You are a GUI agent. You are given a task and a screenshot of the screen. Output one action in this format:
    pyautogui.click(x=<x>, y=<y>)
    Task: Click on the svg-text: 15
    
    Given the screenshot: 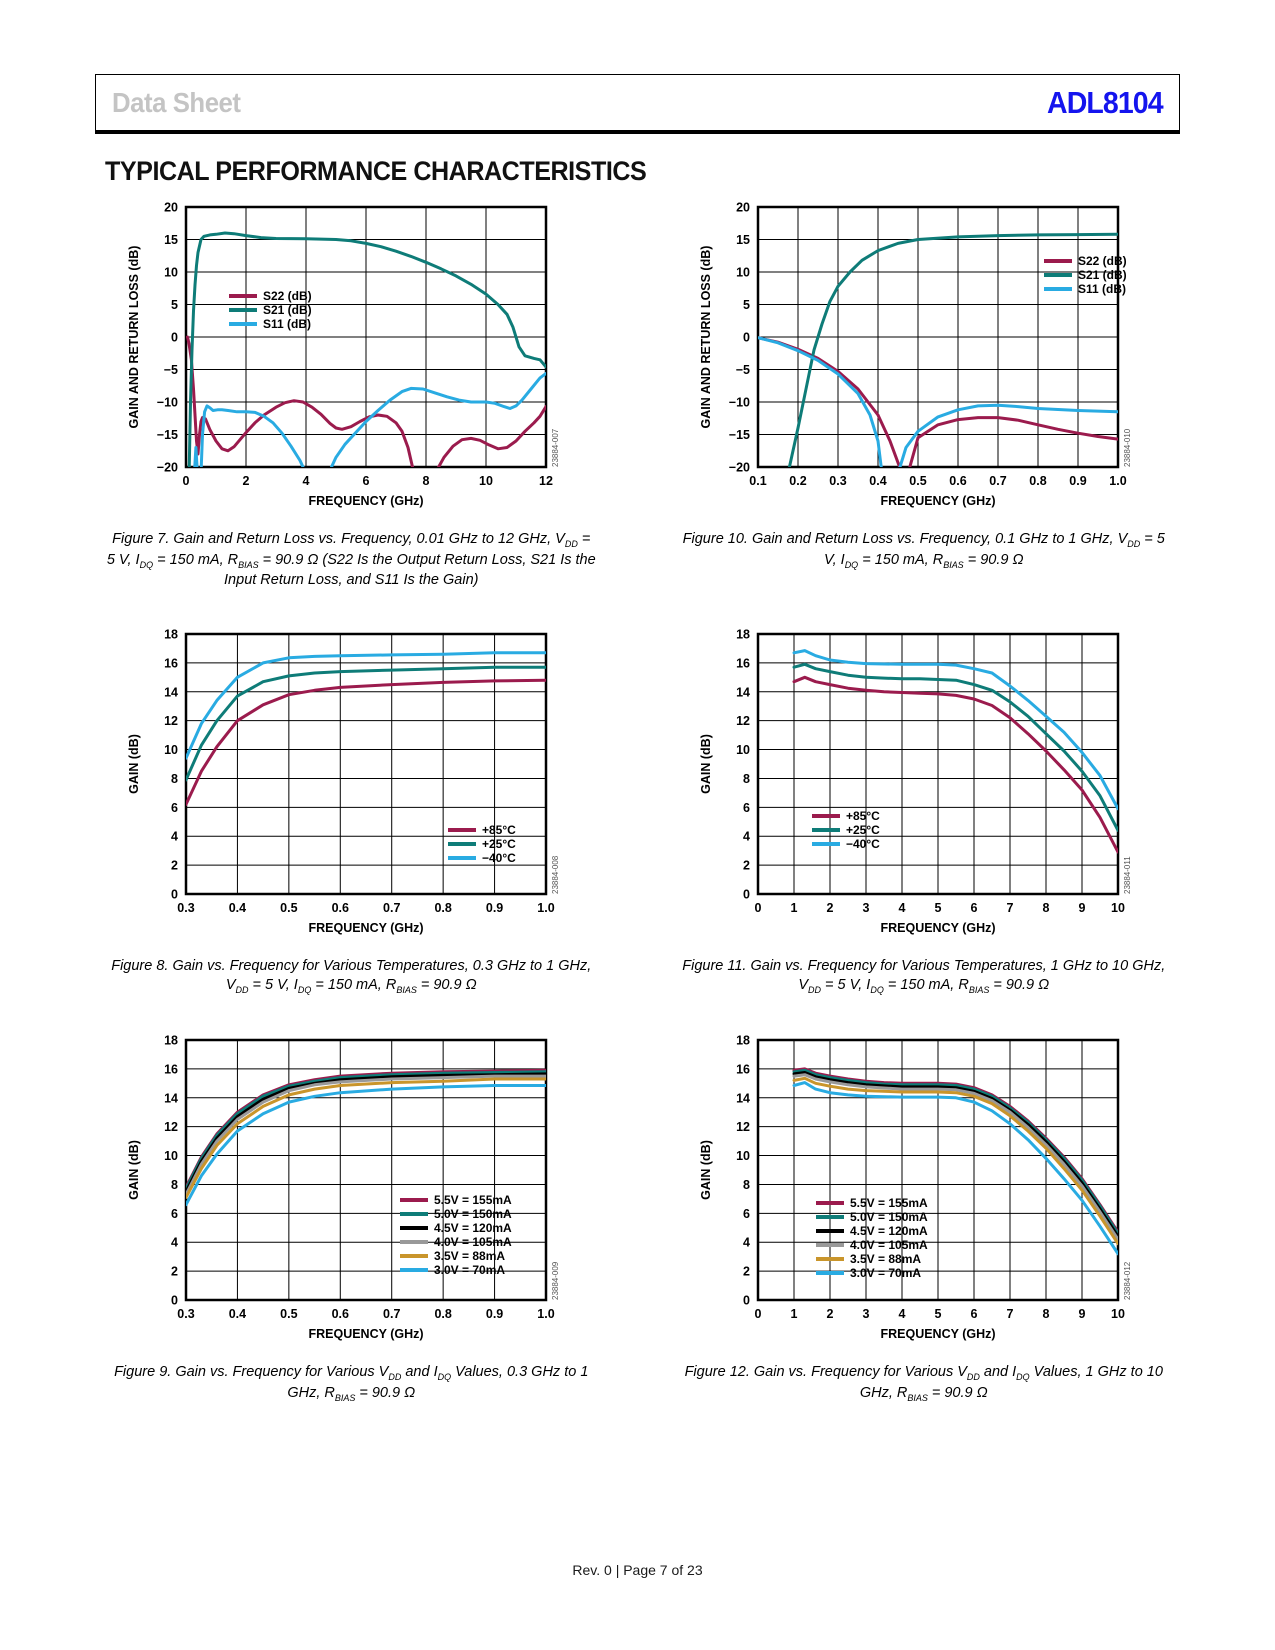 What is the action you would take?
    pyautogui.click(x=171, y=240)
    